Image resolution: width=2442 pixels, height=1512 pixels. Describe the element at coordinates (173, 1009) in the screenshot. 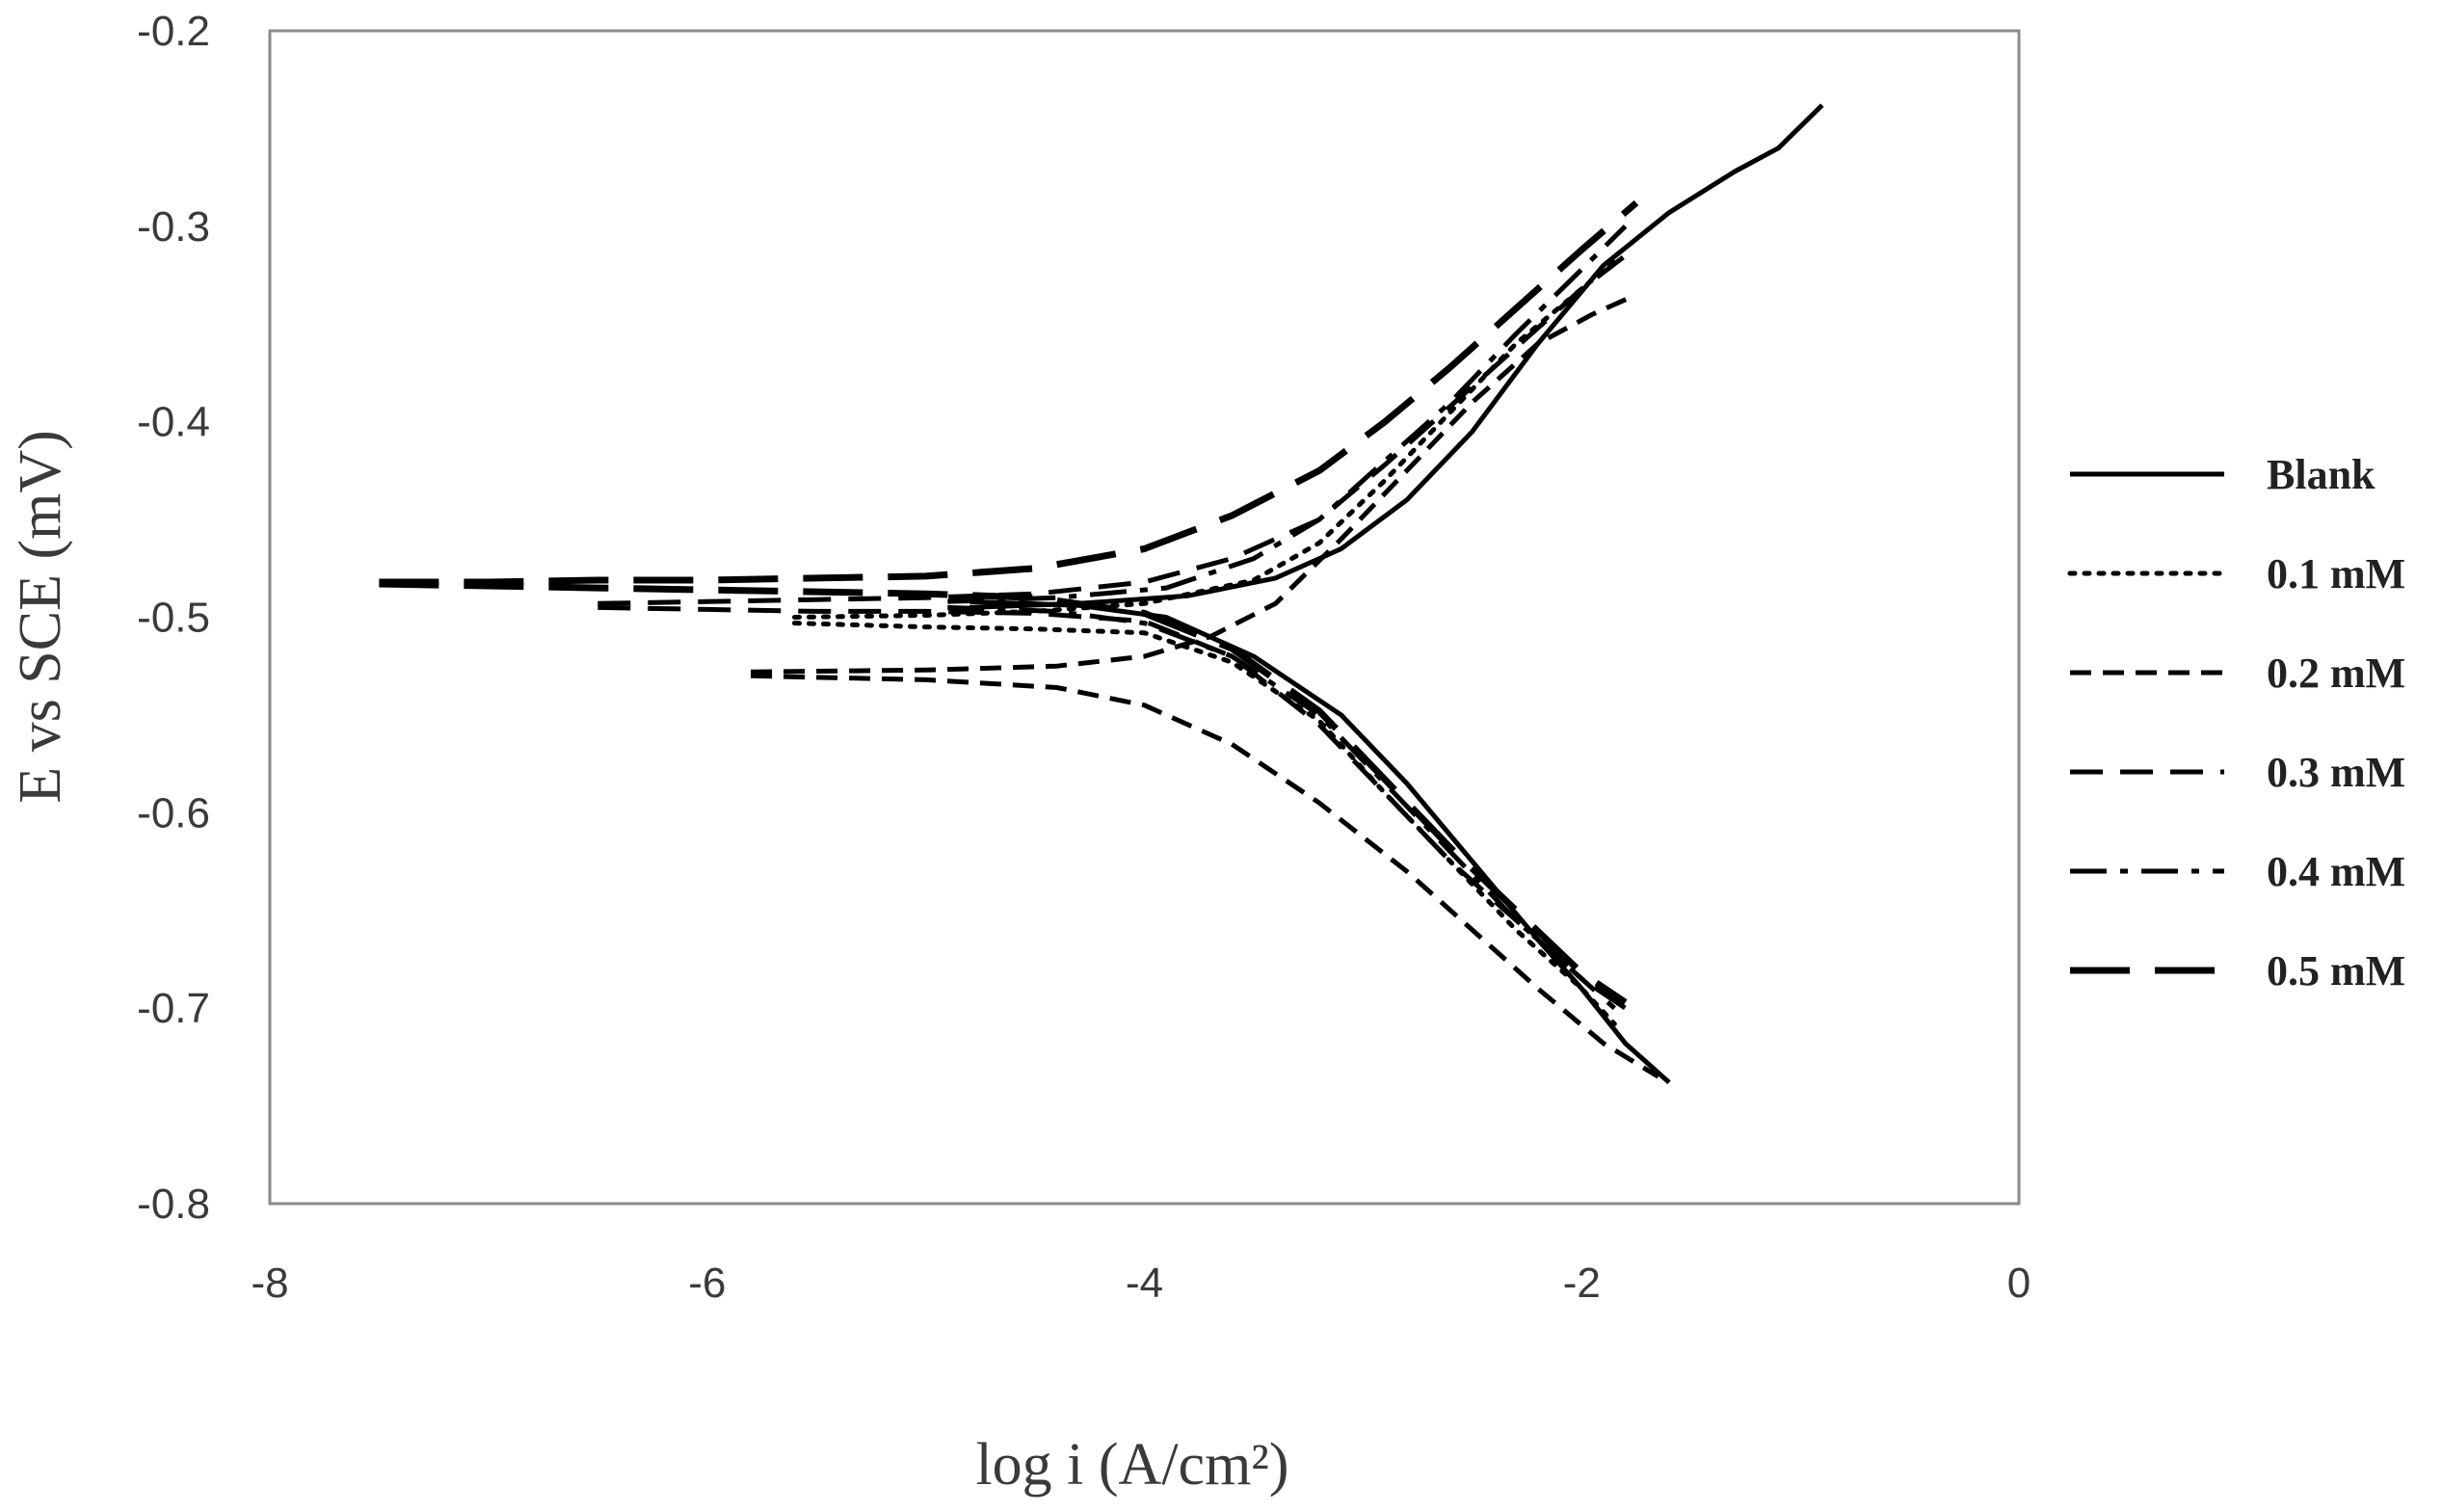

I see `y-tick-label: -0.7` at that location.